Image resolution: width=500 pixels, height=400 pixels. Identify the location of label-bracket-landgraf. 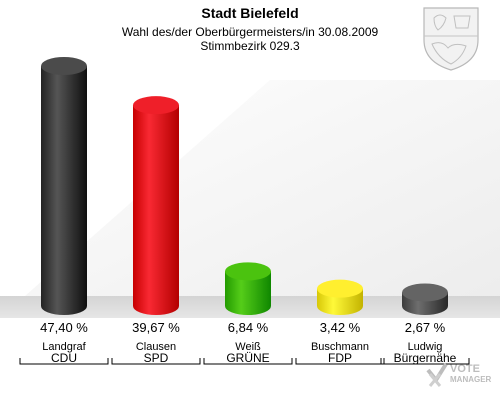
(64, 361).